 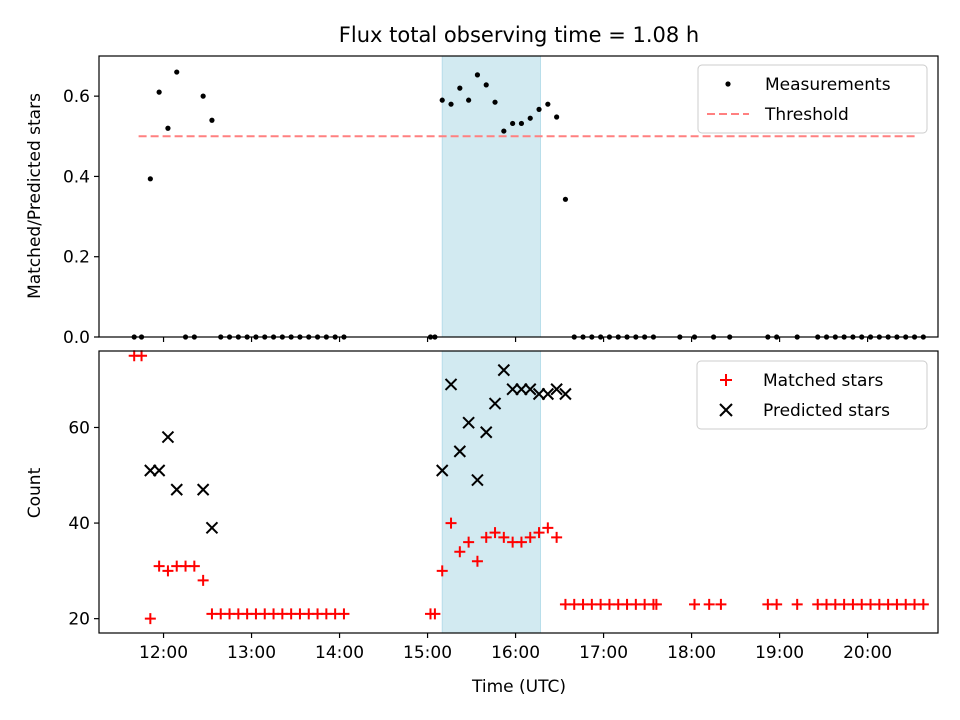 What do you see at coordinates (515, 653) in the screenshot?
I see `x-tick-label: 16:00` at bounding box center [515, 653].